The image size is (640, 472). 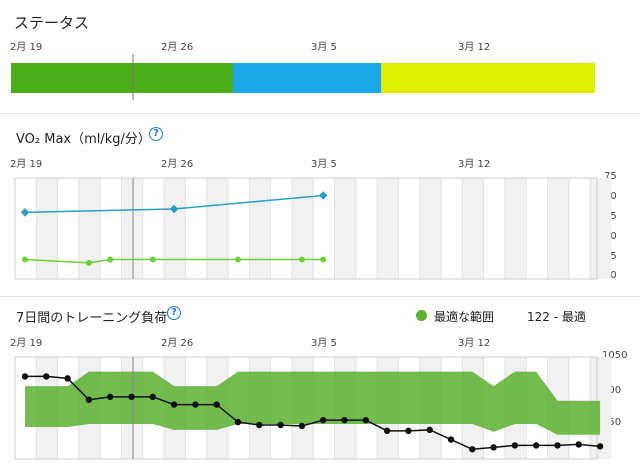 I want to click on vo2-help-icon: ?, so click(x=156, y=134).